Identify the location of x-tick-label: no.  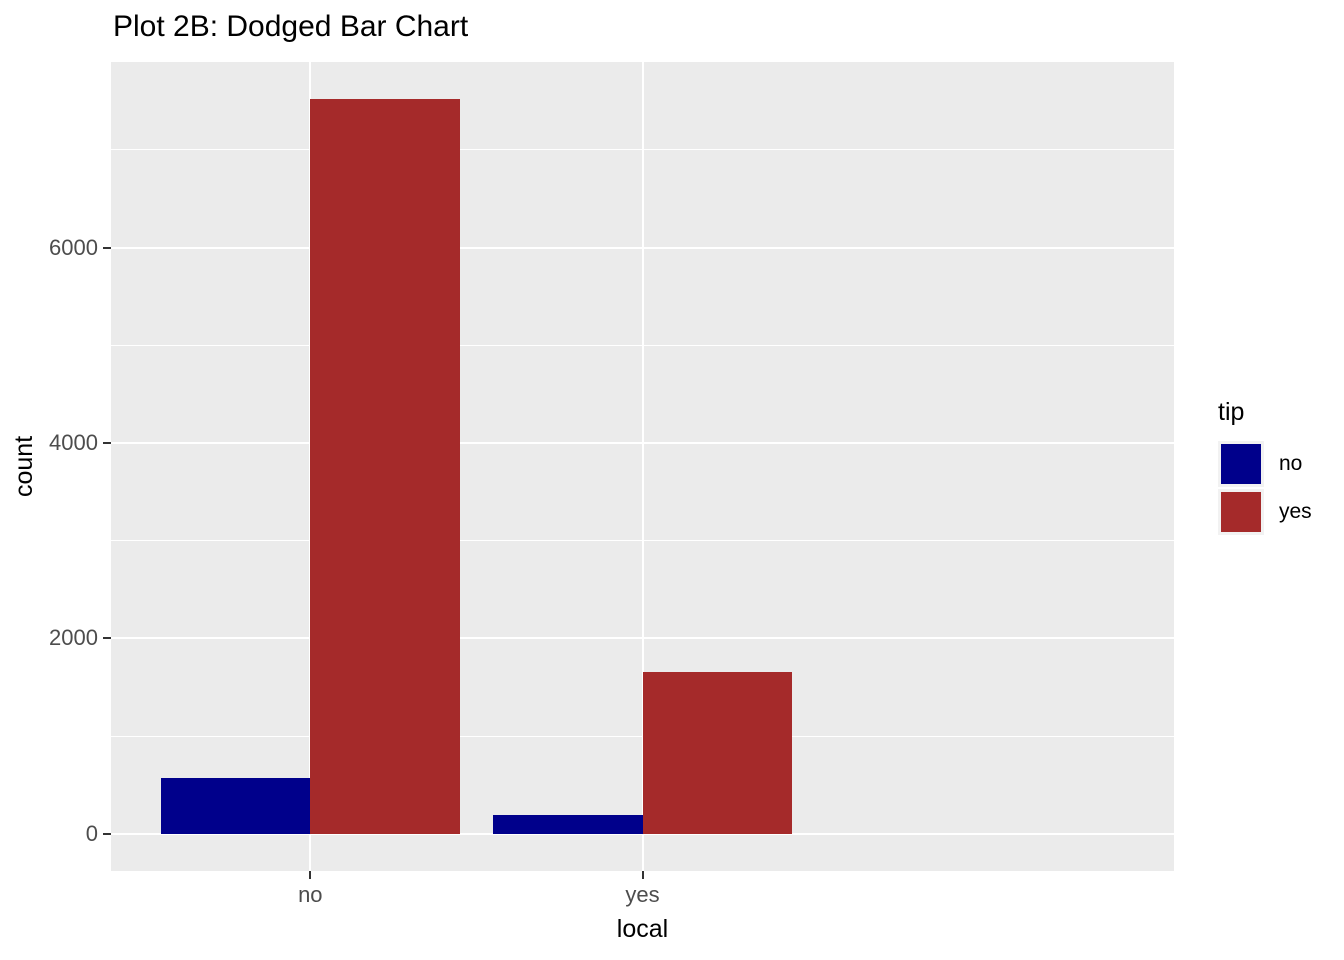
(310, 894).